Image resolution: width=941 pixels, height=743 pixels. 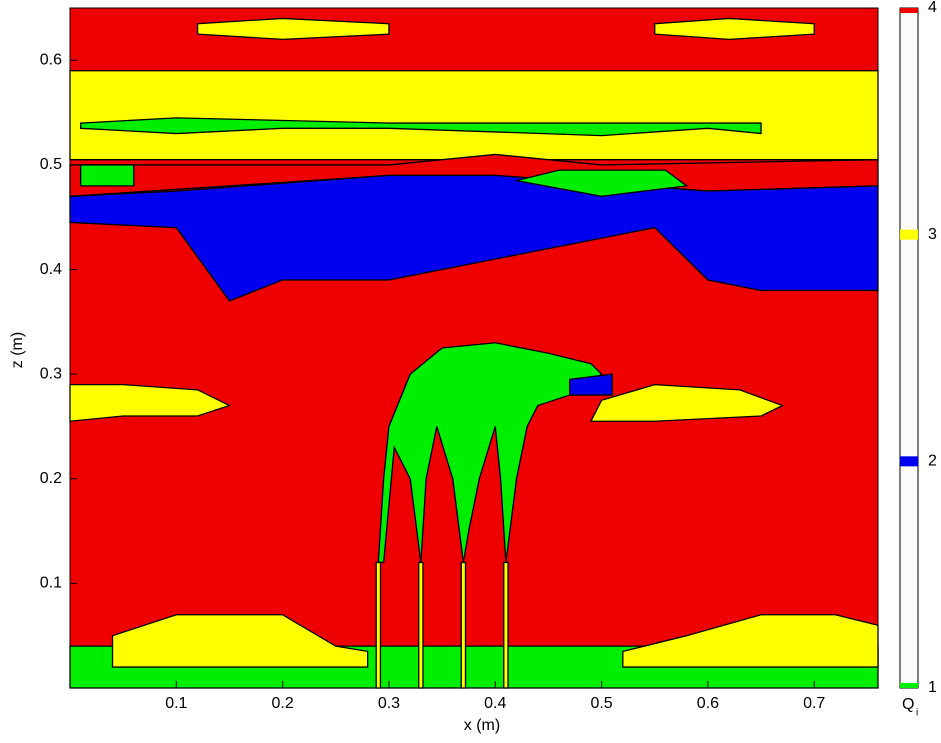 What do you see at coordinates (51, 478) in the screenshot?
I see `y-tick-label: 0.2` at bounding box center [51, 478].